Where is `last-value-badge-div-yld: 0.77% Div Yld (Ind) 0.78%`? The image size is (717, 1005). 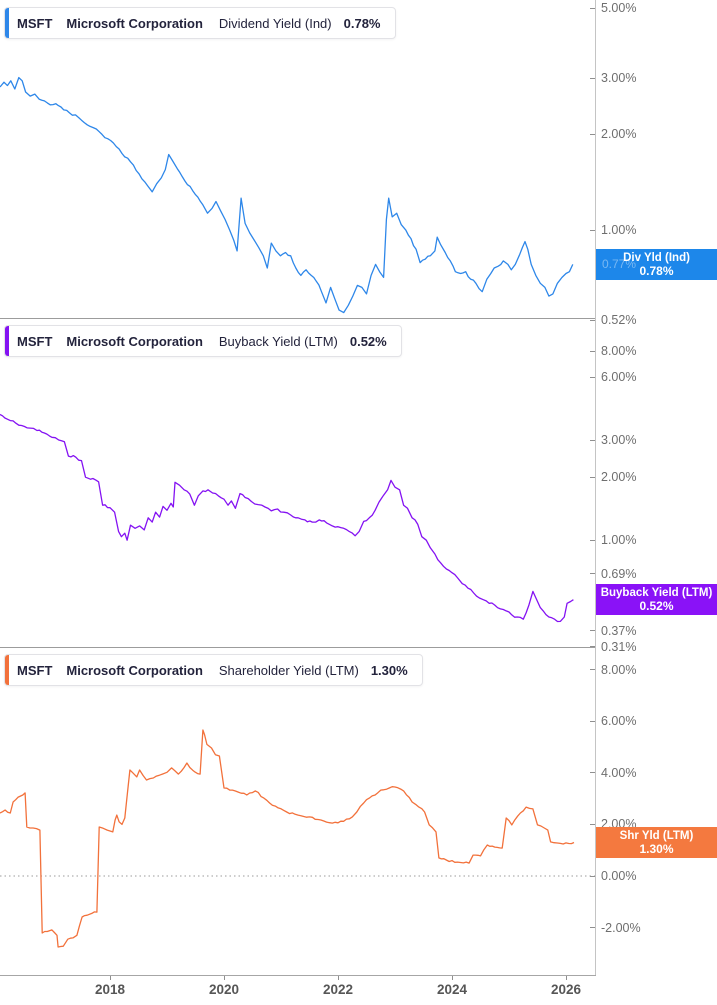
last-value-badge-div-yld: 0.77% Div Yld (Ind) 0.78% is located at coordinates (656, 264).